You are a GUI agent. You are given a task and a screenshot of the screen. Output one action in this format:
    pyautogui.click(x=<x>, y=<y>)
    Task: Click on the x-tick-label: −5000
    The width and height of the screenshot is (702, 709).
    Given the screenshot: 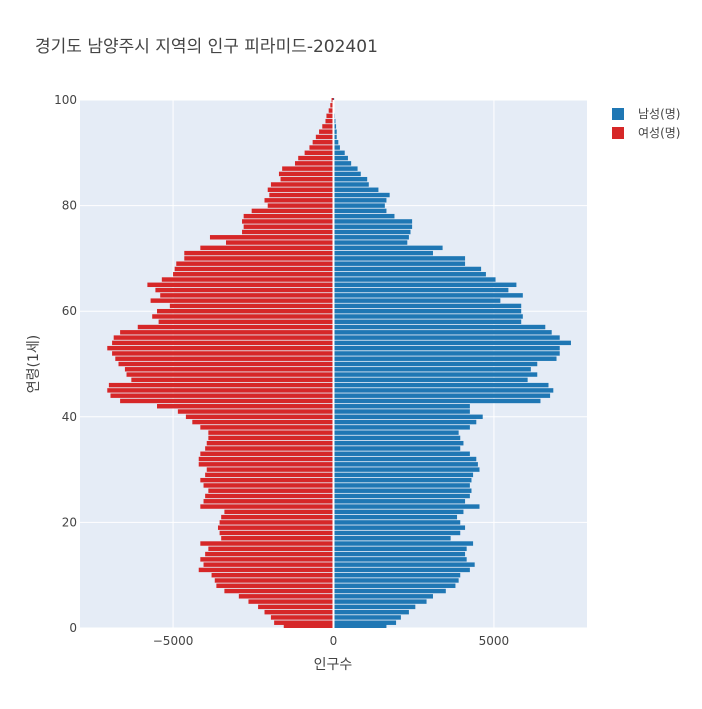 What is the action you would take?
    pyautogui.click(x=173, y=641)
    